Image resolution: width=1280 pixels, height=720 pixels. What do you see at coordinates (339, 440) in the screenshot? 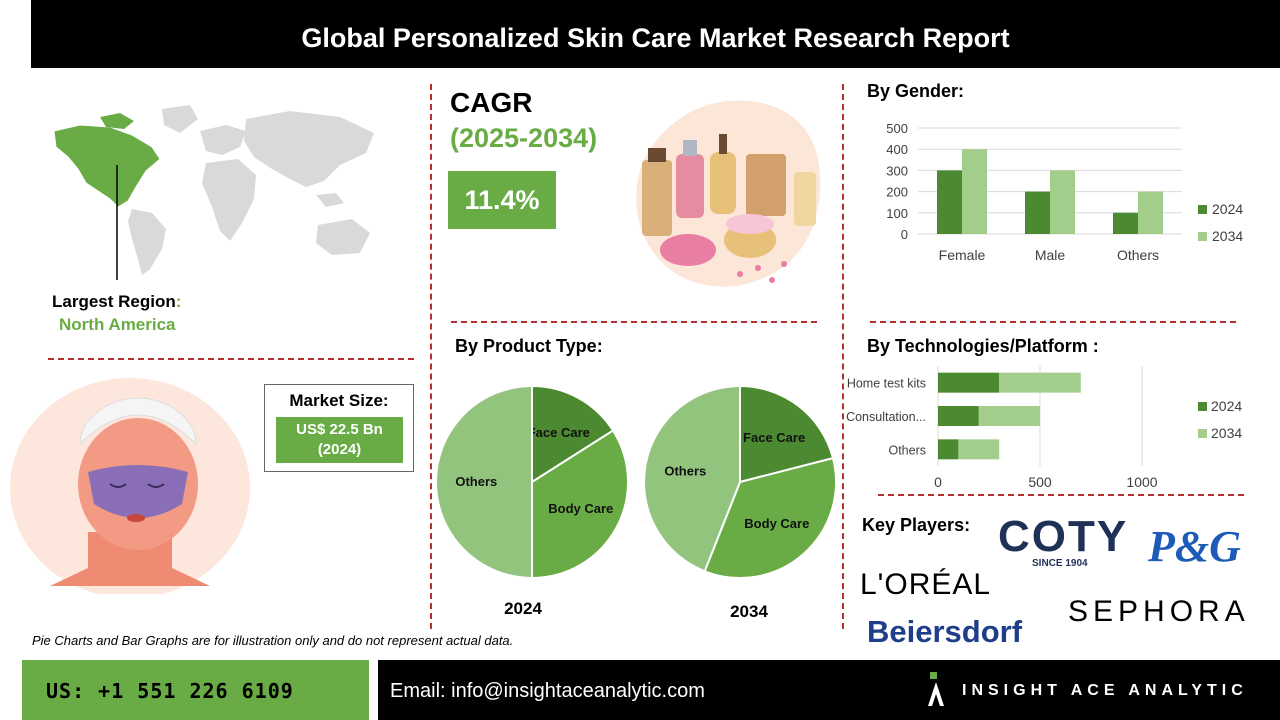
I see `market-size-value-box: US$ 22.5 Bn (2024)` at bounding box center [339, 440].